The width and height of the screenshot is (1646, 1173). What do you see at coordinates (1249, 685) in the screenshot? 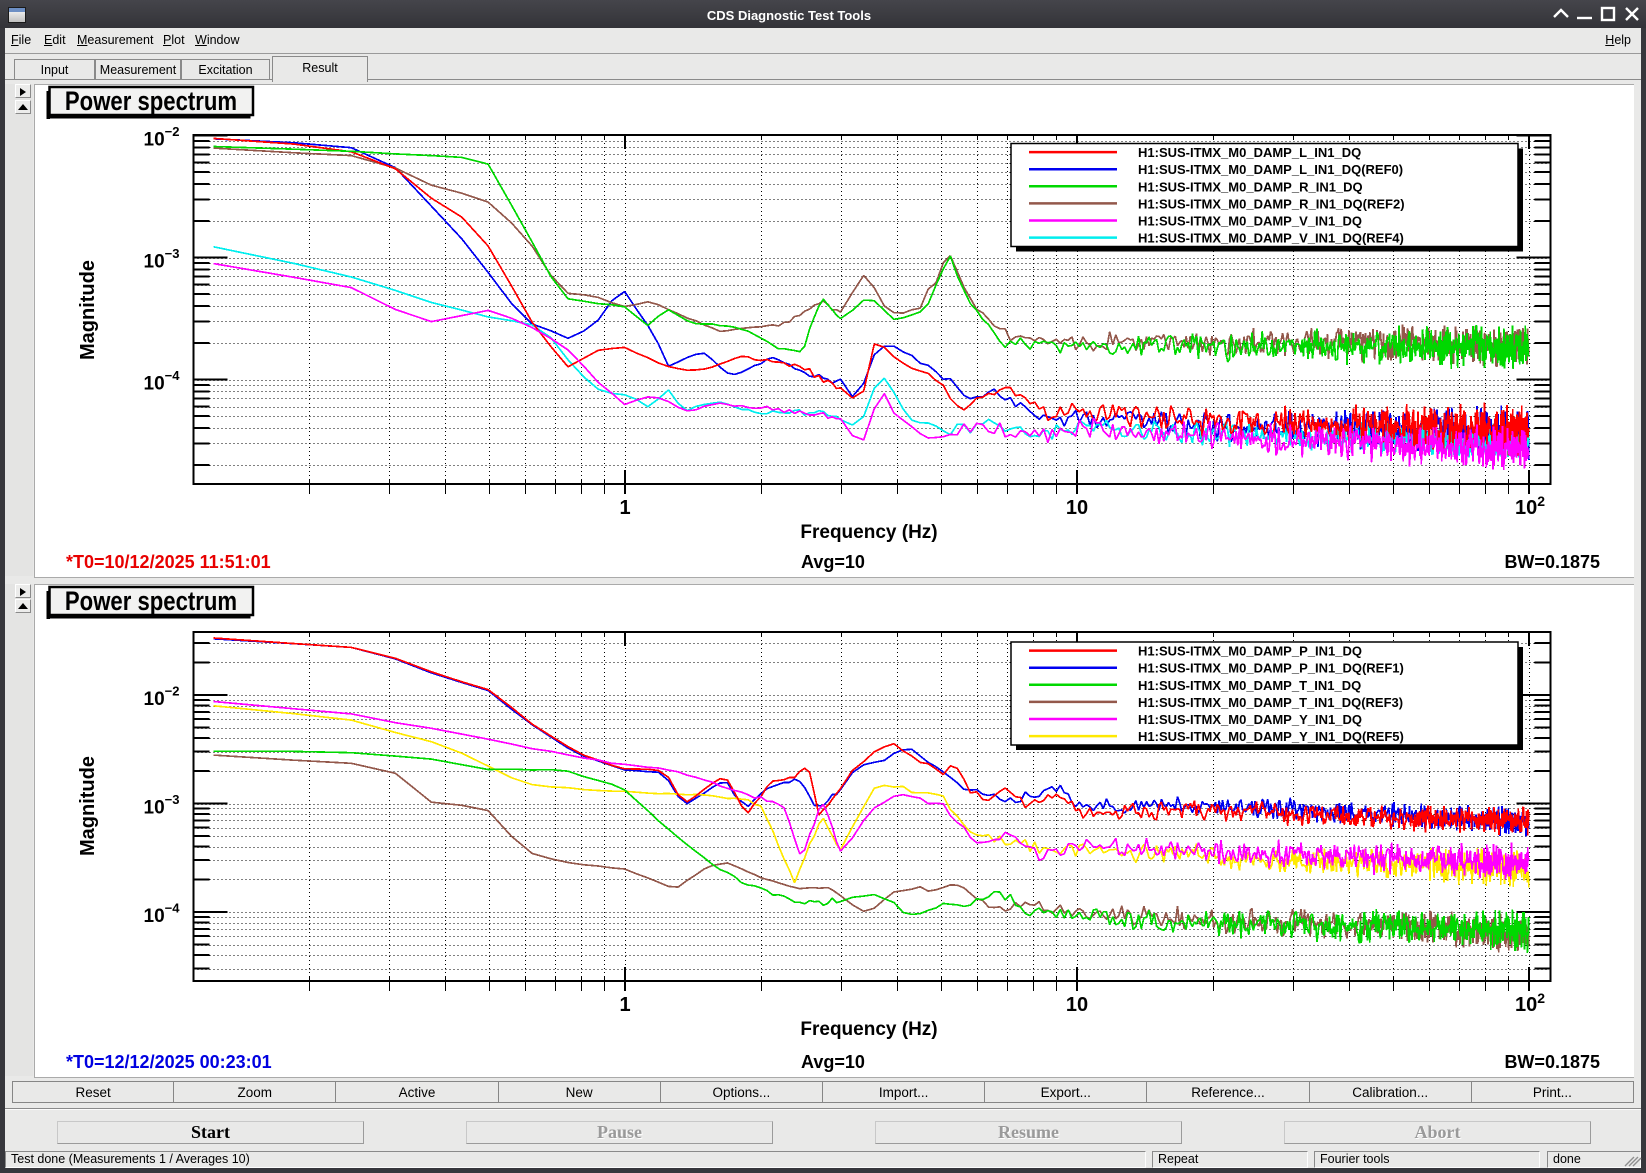
I see `svg-text: H1:SUS-ITMX_M0_DAMP_T_IN1_DQ` at bounding box center [1249, 685].